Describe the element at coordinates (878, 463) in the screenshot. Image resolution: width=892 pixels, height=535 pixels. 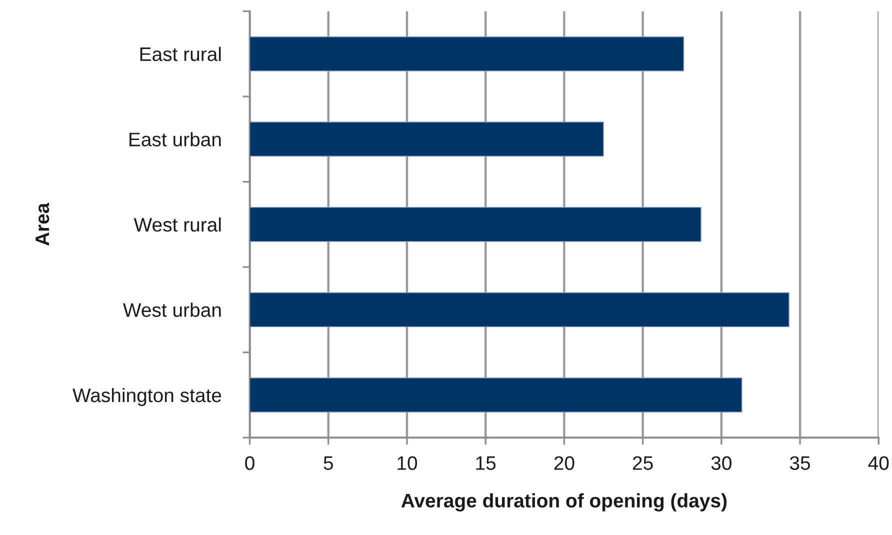
I see `x-tick-label: 40` at that location.